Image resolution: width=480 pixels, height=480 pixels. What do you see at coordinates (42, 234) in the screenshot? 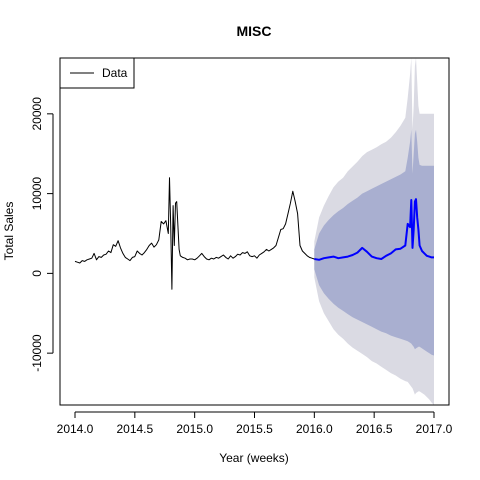
I see `y-axis: -10000 0 10000 20000` at bounding box center [42, 234].